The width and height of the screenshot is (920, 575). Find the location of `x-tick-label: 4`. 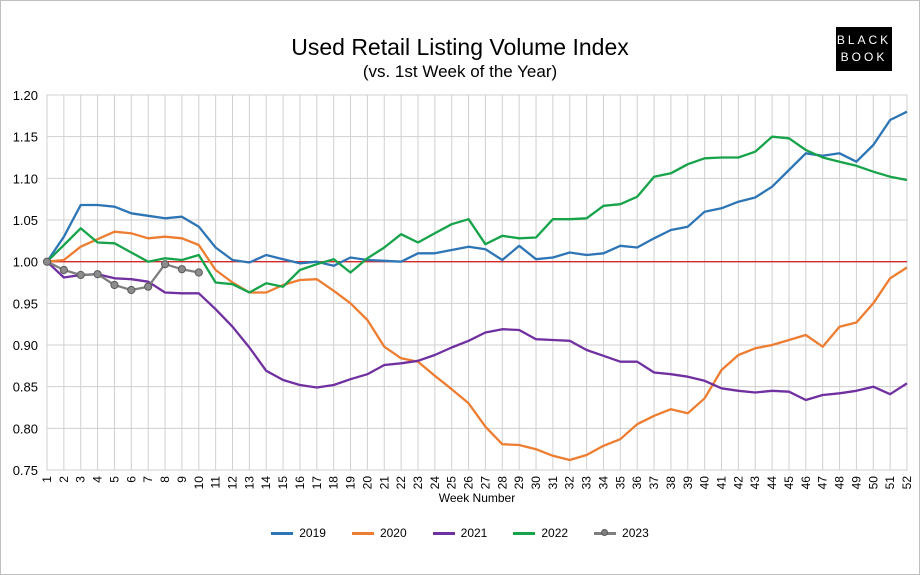

x-tick-label: 4 is located at coordinates (98, 479).